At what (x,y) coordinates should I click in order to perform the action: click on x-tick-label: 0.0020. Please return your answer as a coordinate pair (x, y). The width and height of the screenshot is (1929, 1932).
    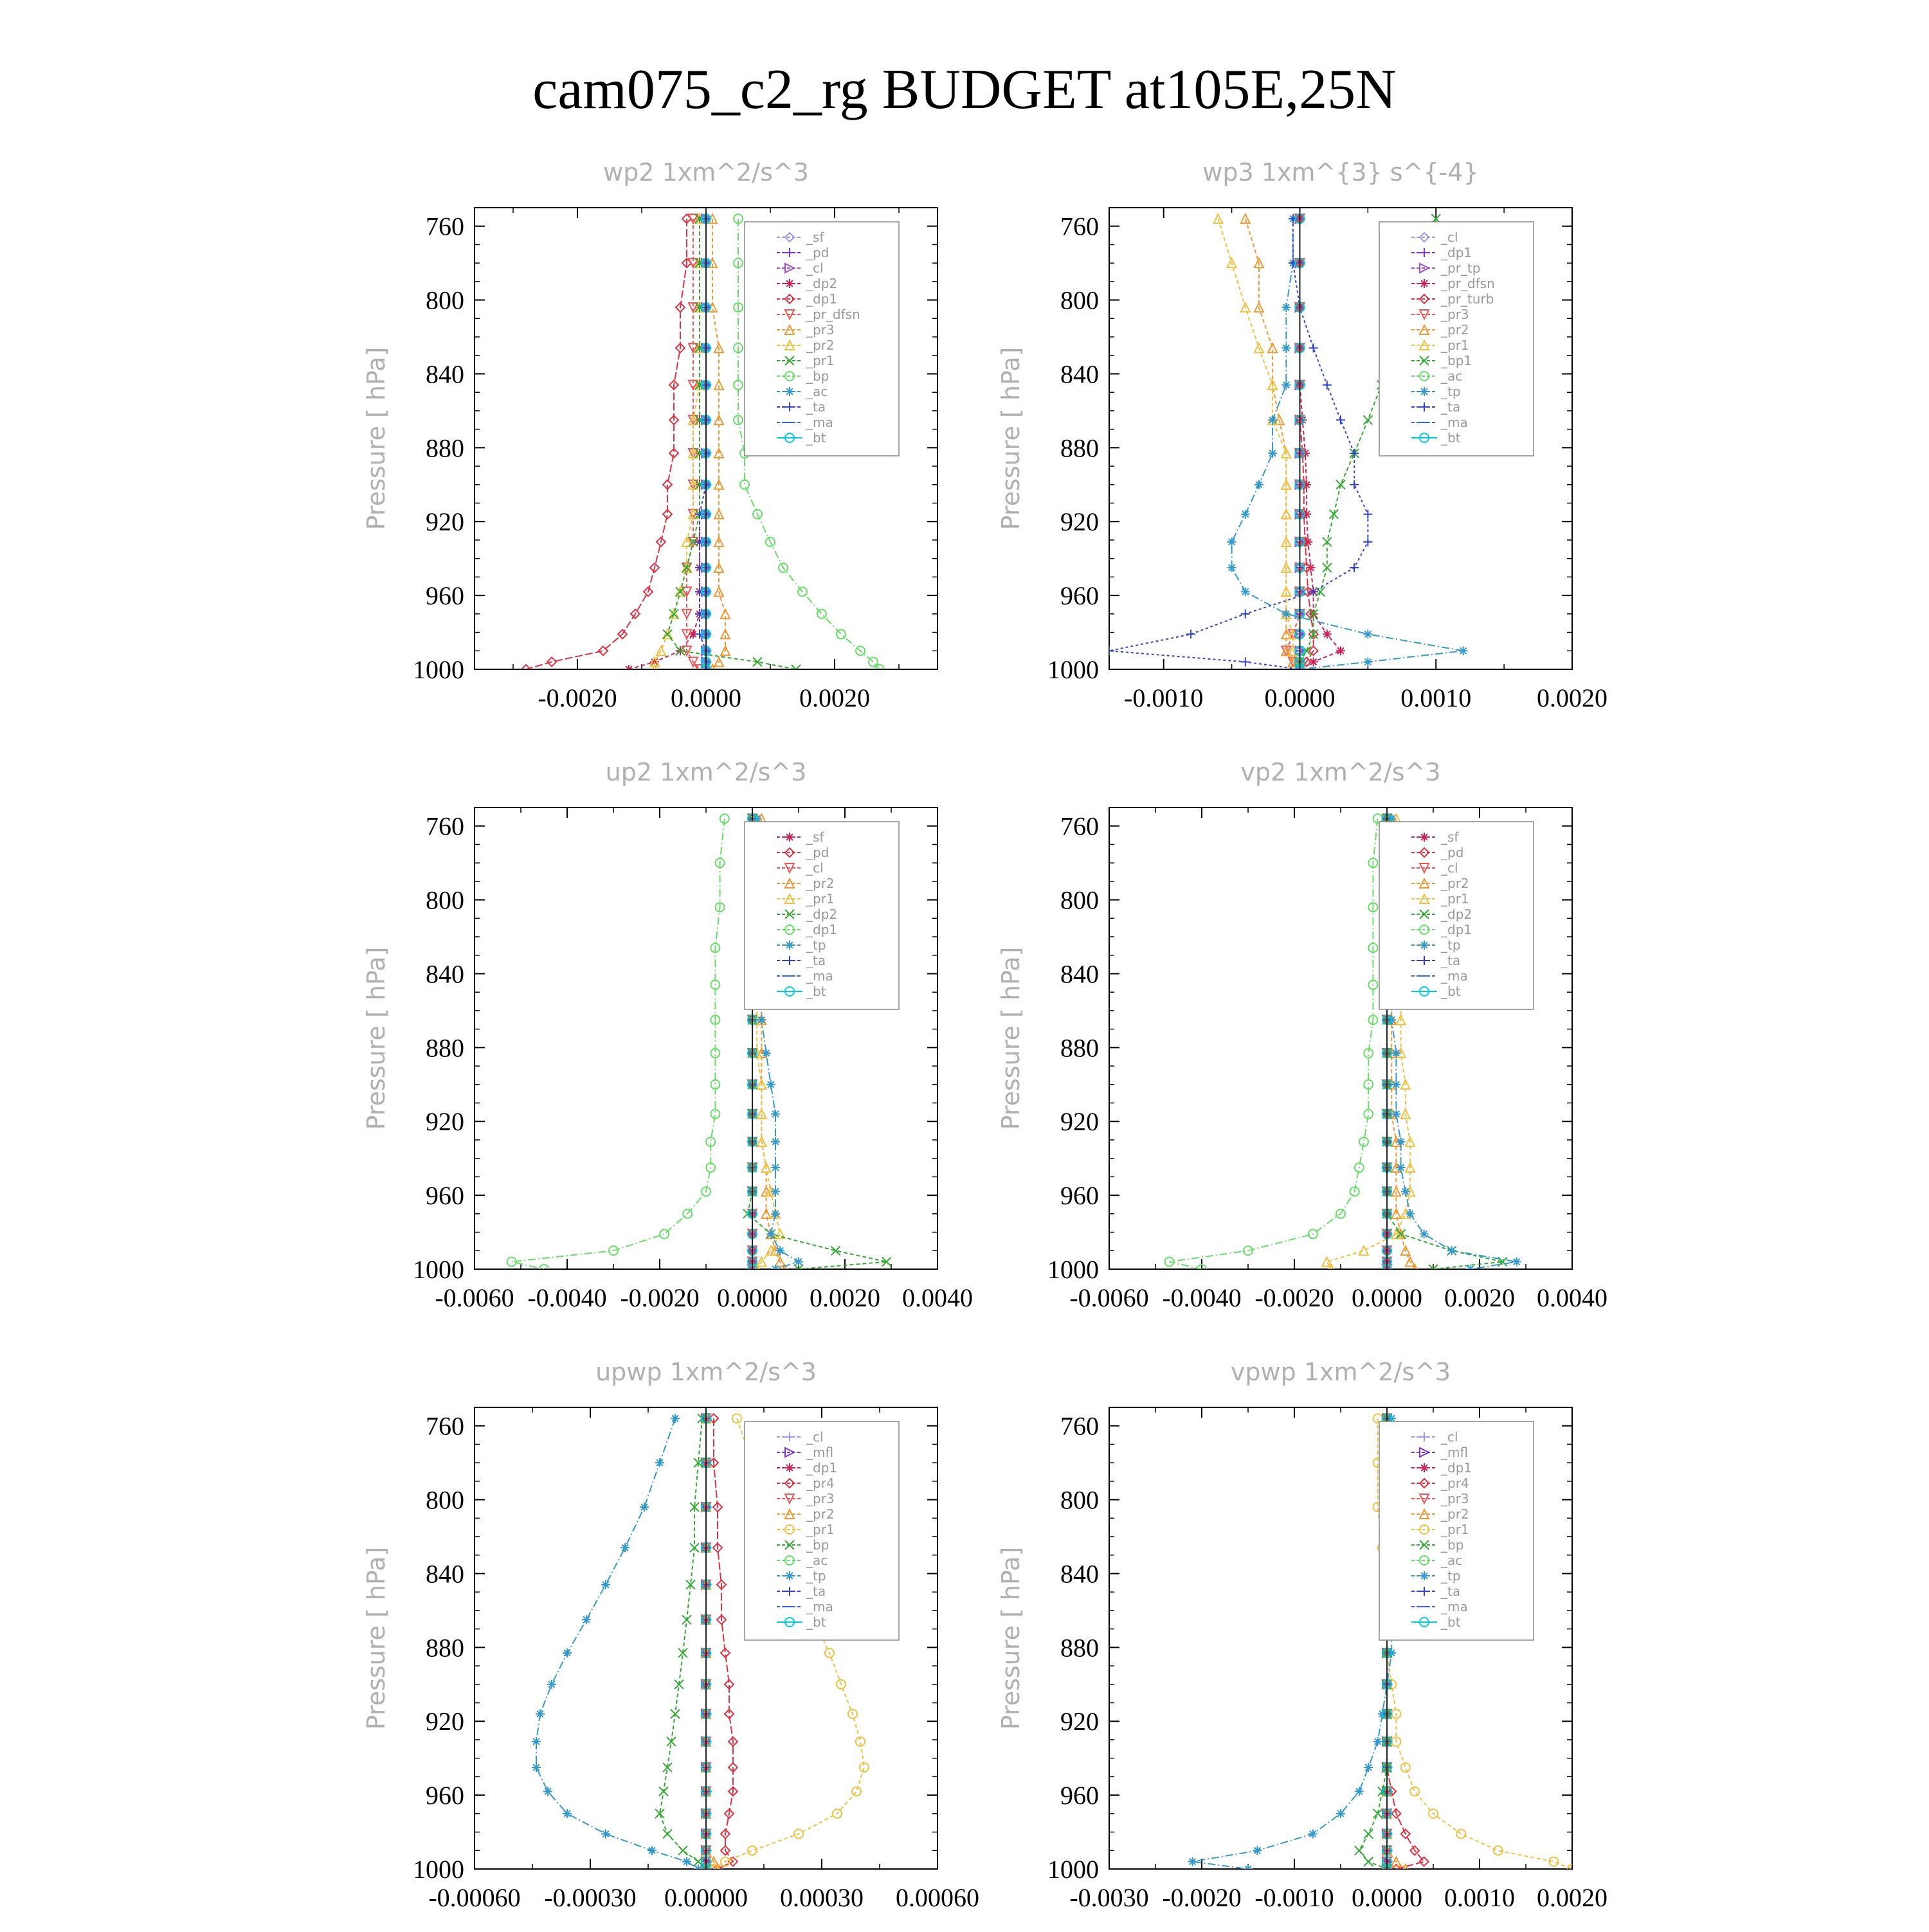
    Looking at the image, I should click on (1572, 697).